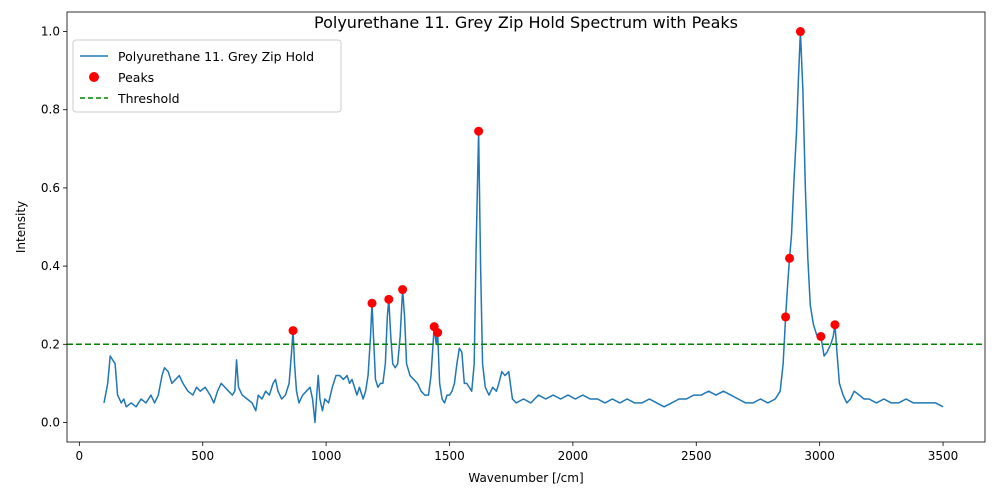 The height and width of the screenshot is (504, 1000). What do you see at coordinates (819, 456) in the screenshot?
I see `x-tick-label: 3000` at bounding box center [819, 456].